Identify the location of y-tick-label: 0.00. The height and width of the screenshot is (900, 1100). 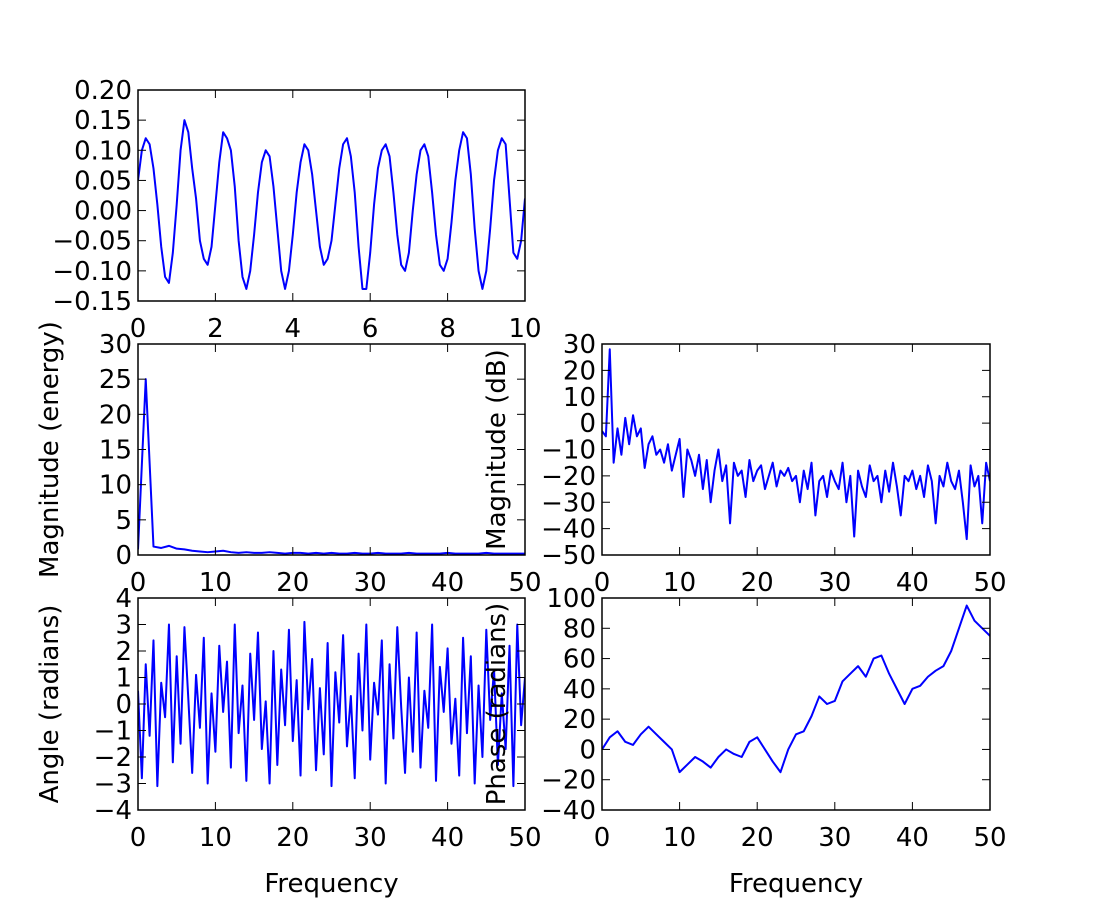
(103, 212).